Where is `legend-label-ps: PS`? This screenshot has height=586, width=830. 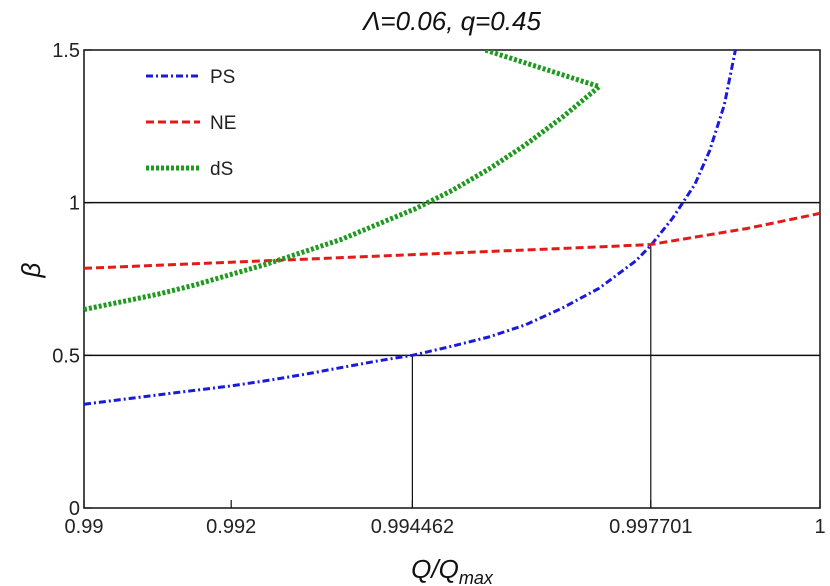 legend-label-ps: PS is located at coordinates (222, 77).